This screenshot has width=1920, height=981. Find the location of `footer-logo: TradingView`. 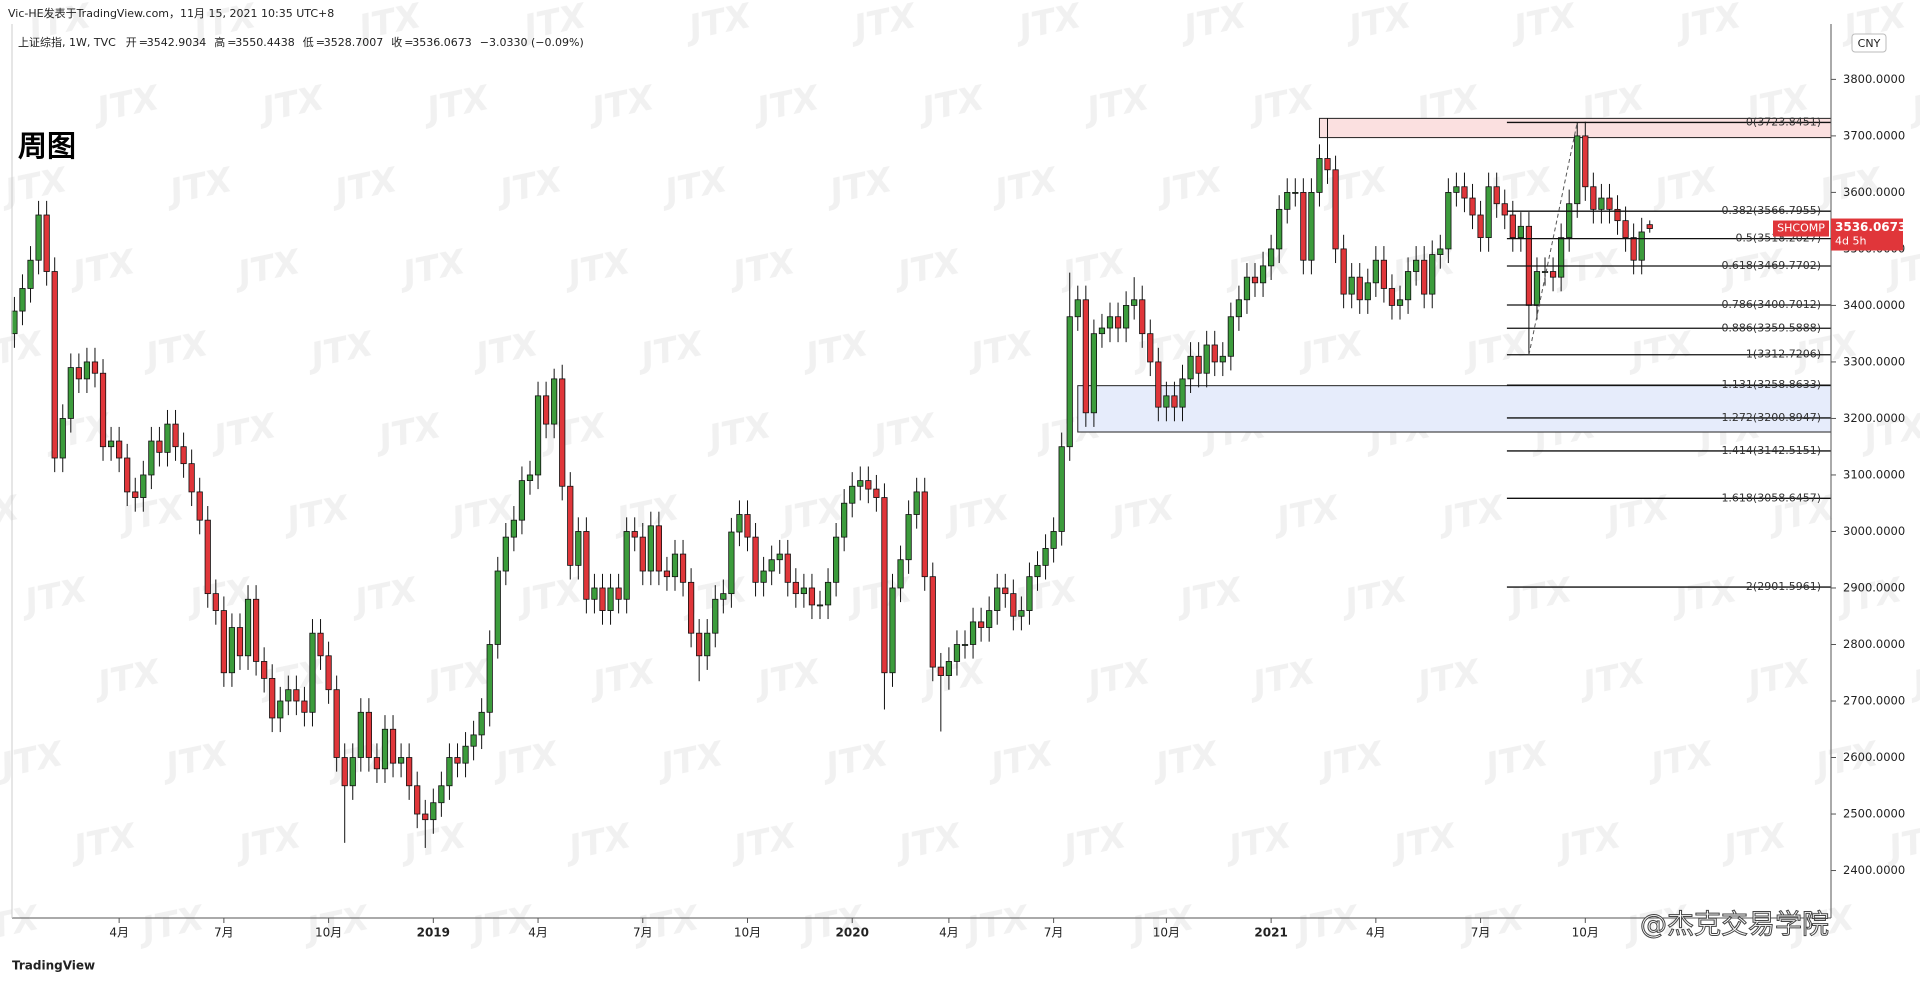

footer-logo: TradingView is located at coordinates (53, 966).